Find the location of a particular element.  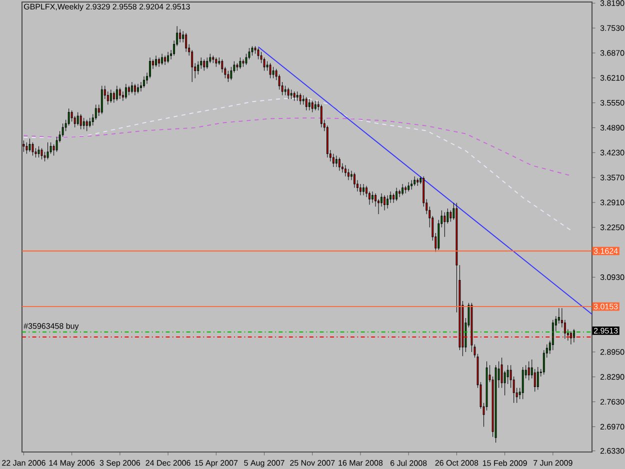

x-tick-label: 6 Jul 2008 is located at coordinates (408, 463).